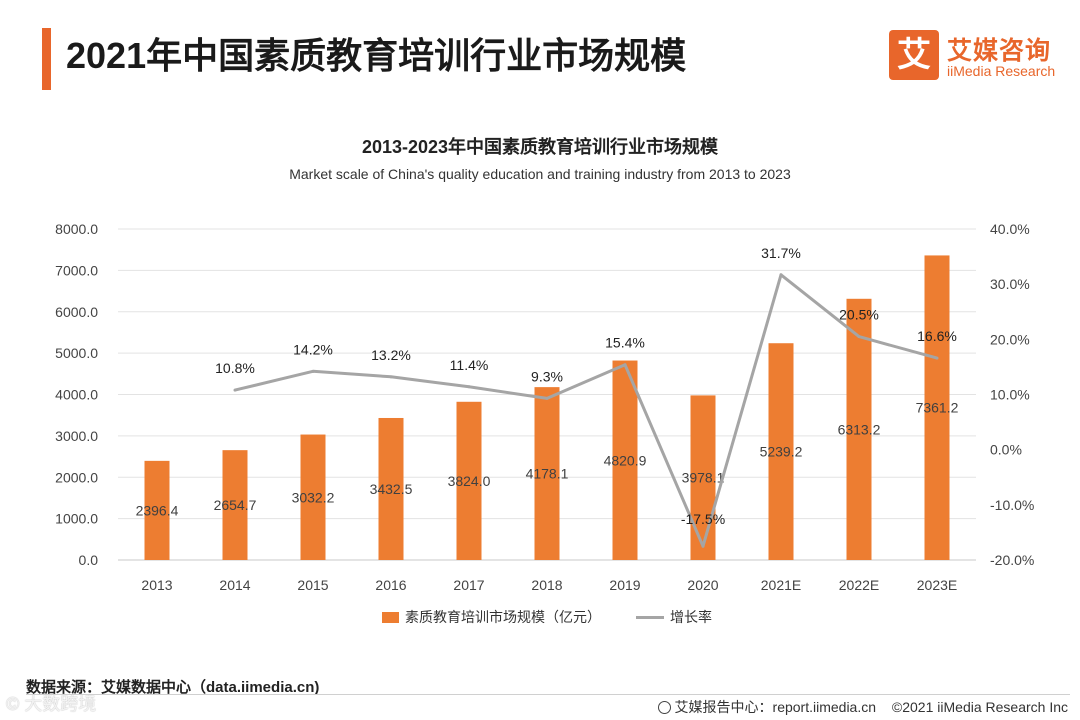 The image size is (1080, 720). I want to click on watermark: © 大数跨境, so click(51, 704).